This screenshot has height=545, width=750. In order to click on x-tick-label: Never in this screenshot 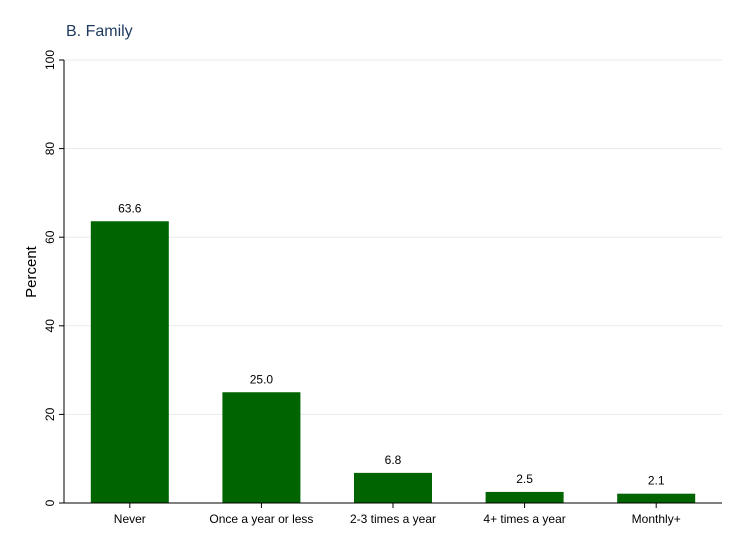, I will do `click(130, 519)`.